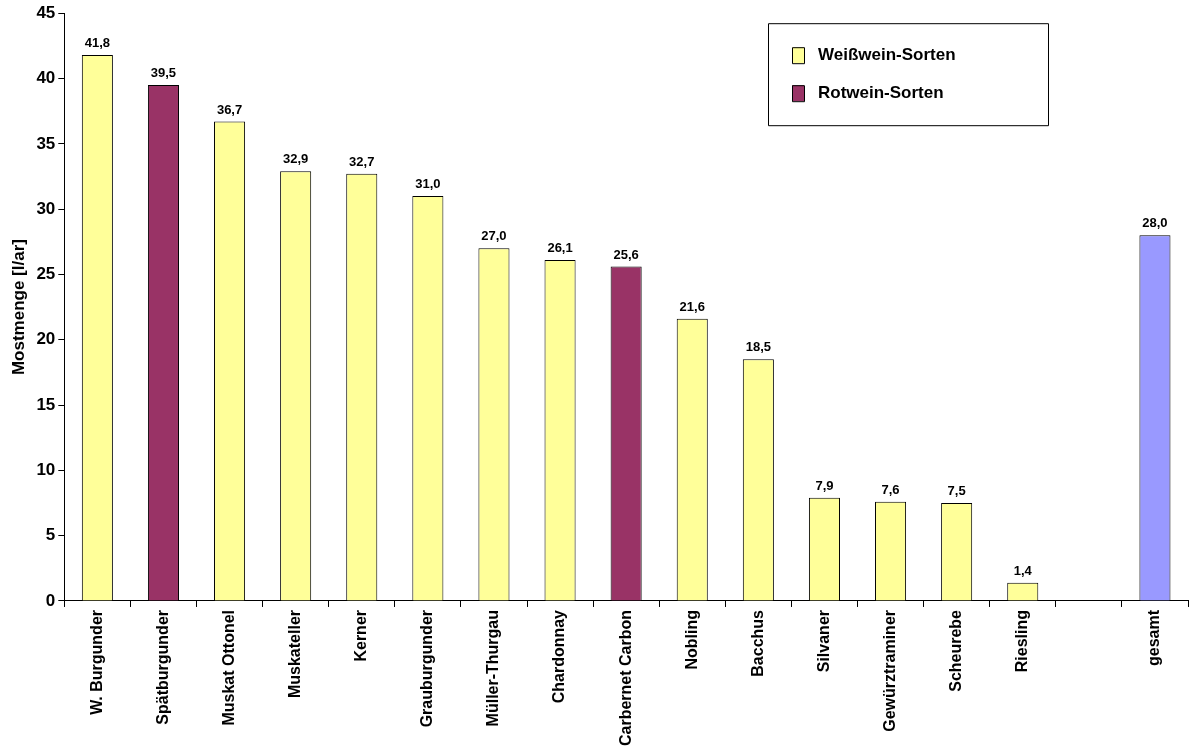 This screenshot has width=1198, height=749. What do you see at coordinates (163, 73) in the screenshot?
I see `data-label: 39,5` at bounding box center [163, 73].